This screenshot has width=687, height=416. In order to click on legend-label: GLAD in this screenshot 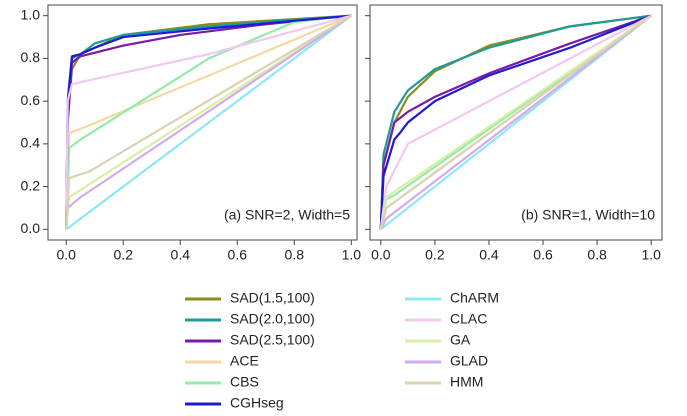, I will do `click(469, 361)`.